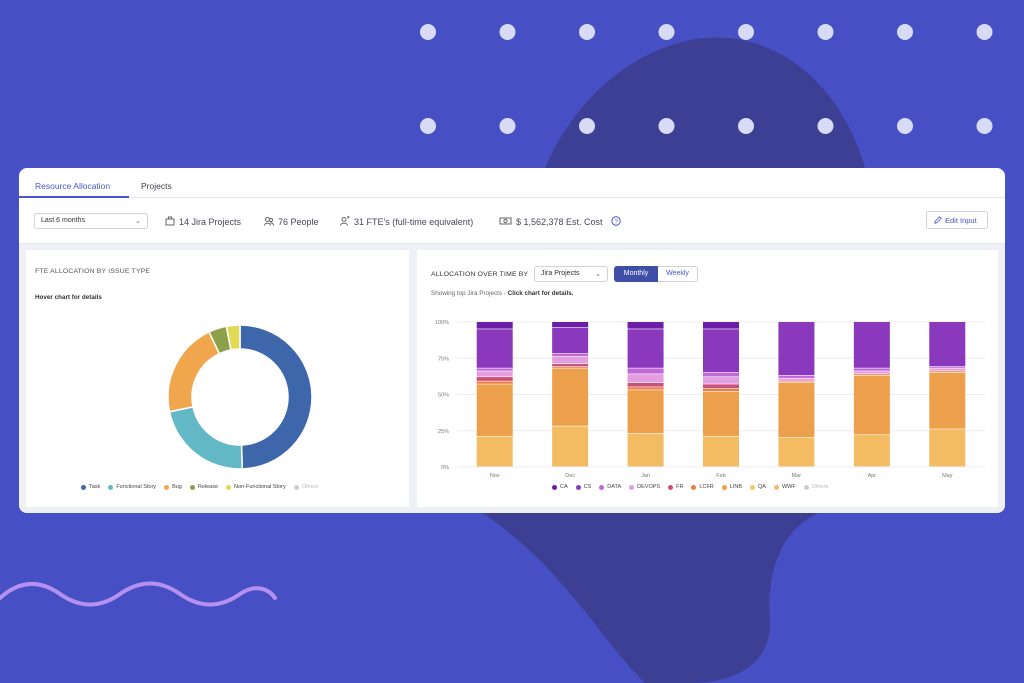 Image resolution: width=1024 pixels, height=683 pixels. I want to click on donut-slice-functional-story, so click(206, 437).